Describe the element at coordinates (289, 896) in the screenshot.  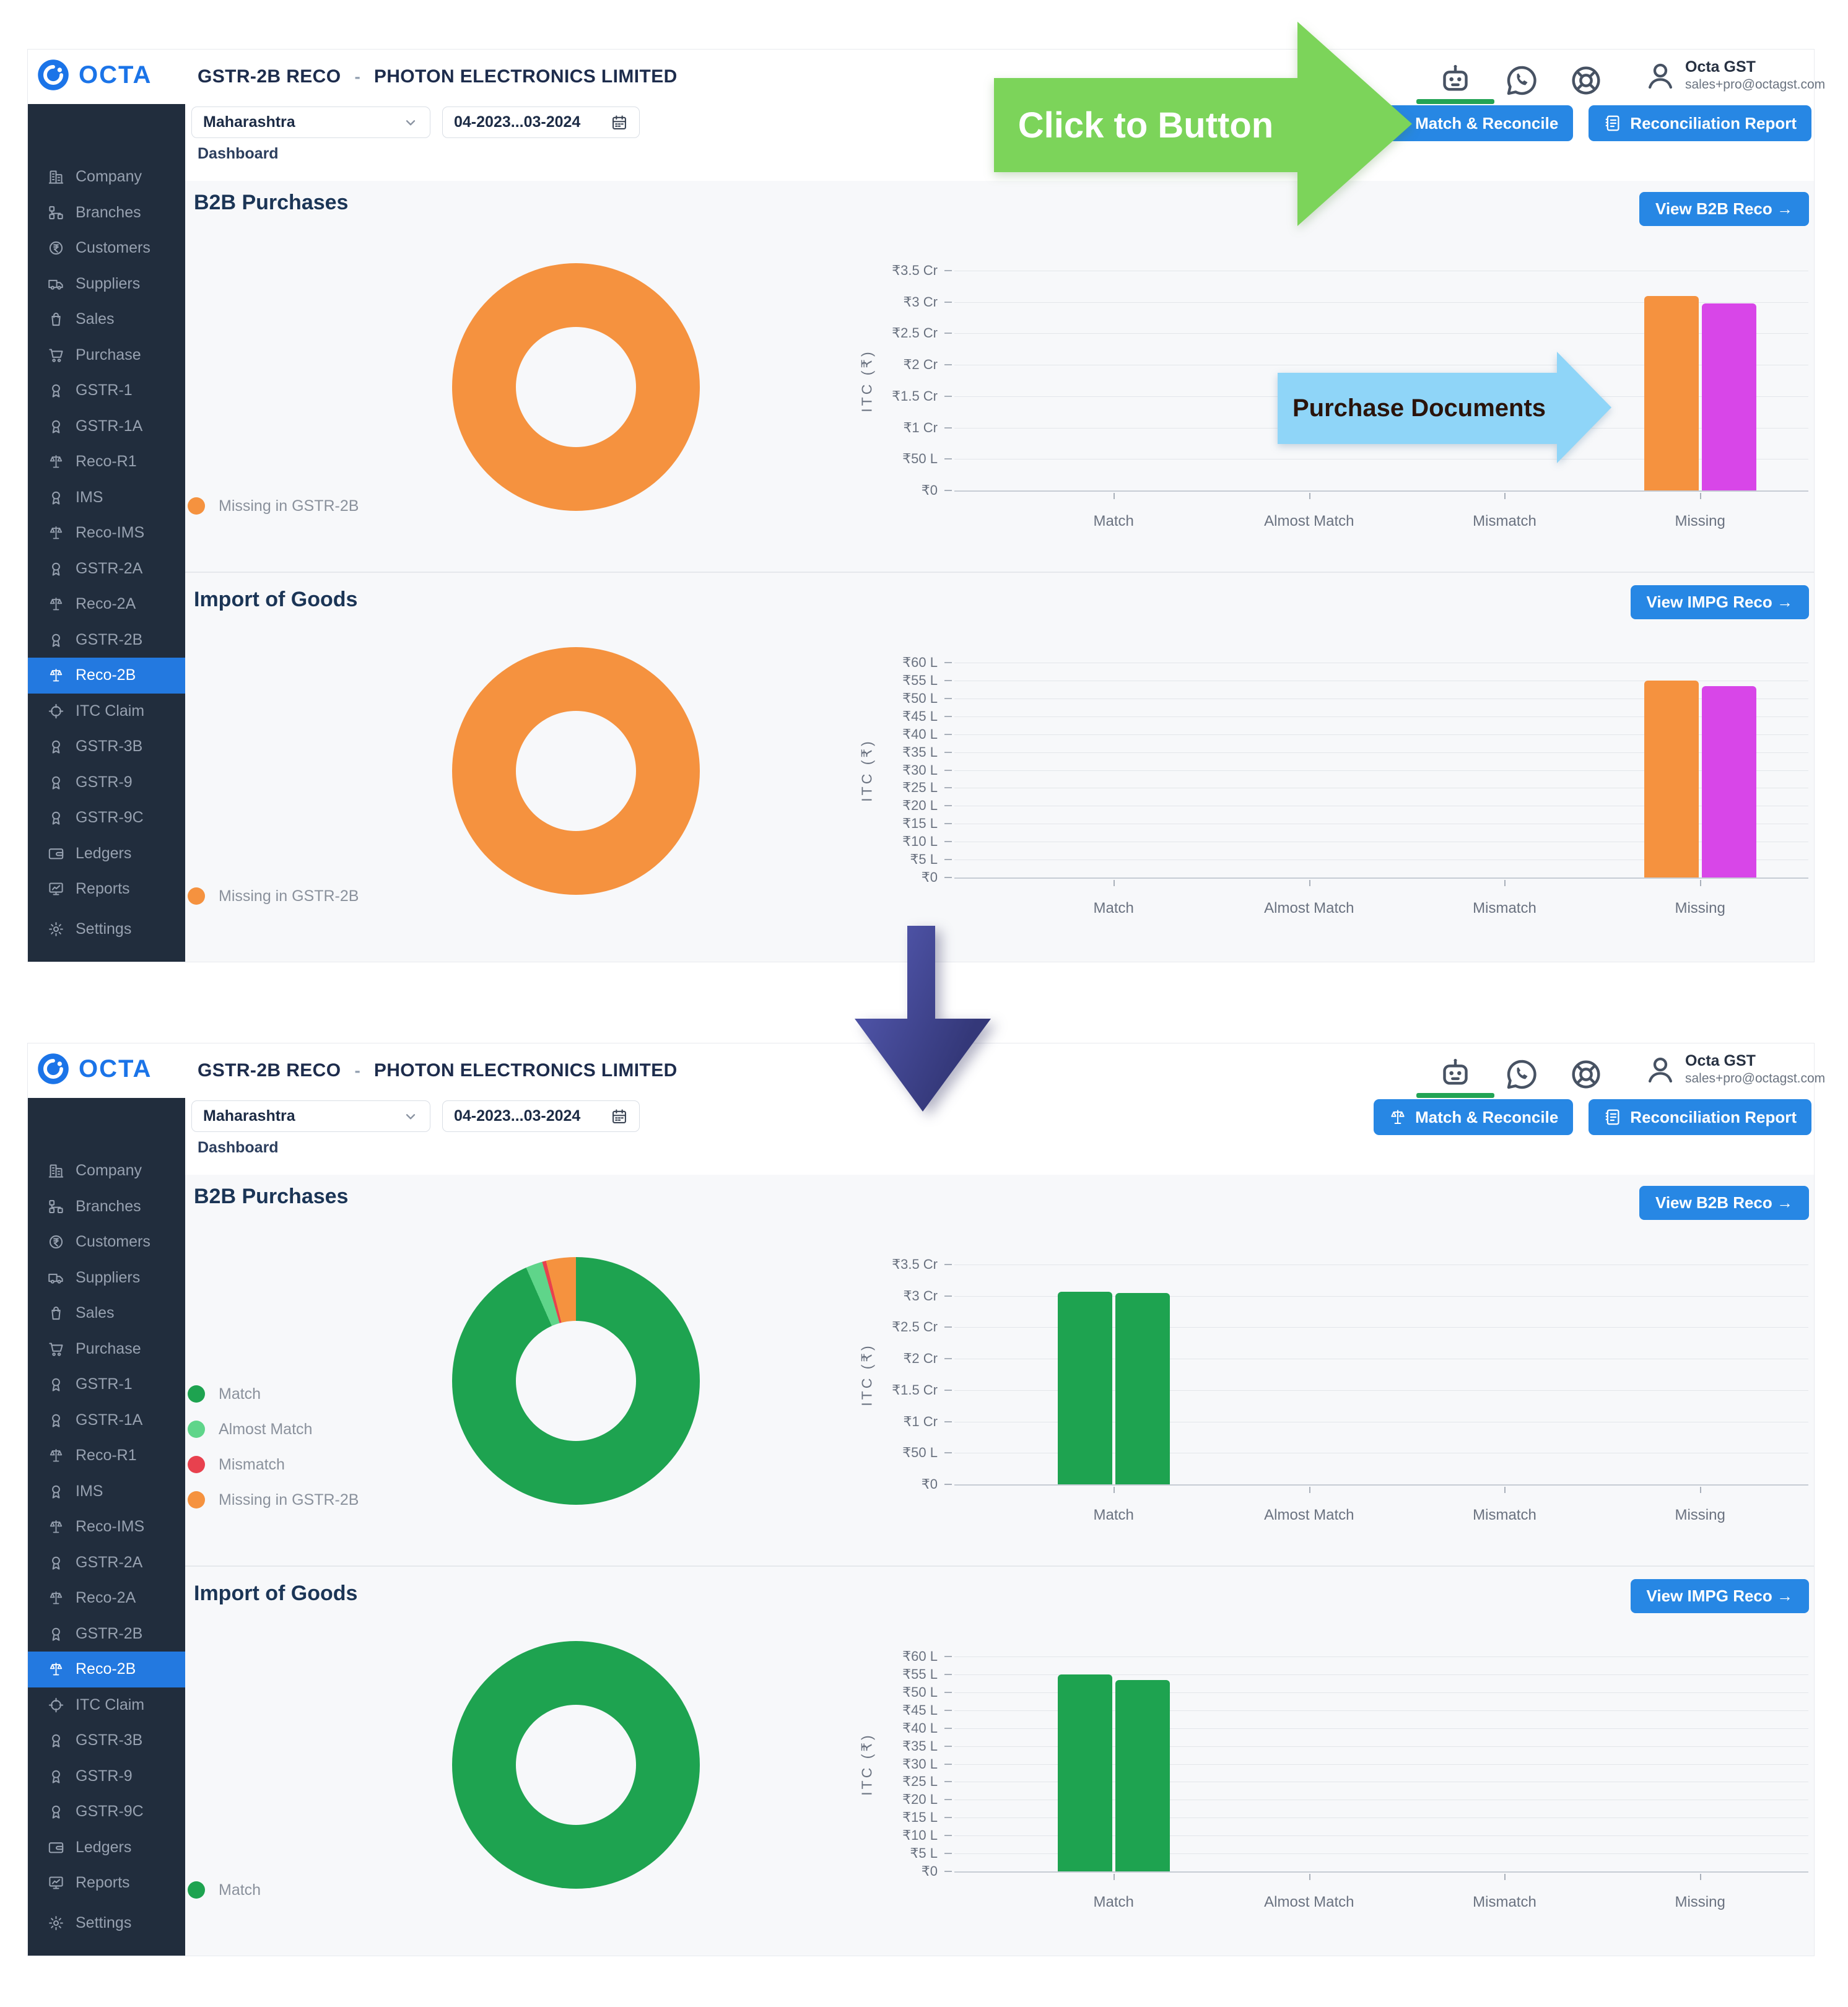
I see `legend-label: Missing in GSTR-2B` at that location.